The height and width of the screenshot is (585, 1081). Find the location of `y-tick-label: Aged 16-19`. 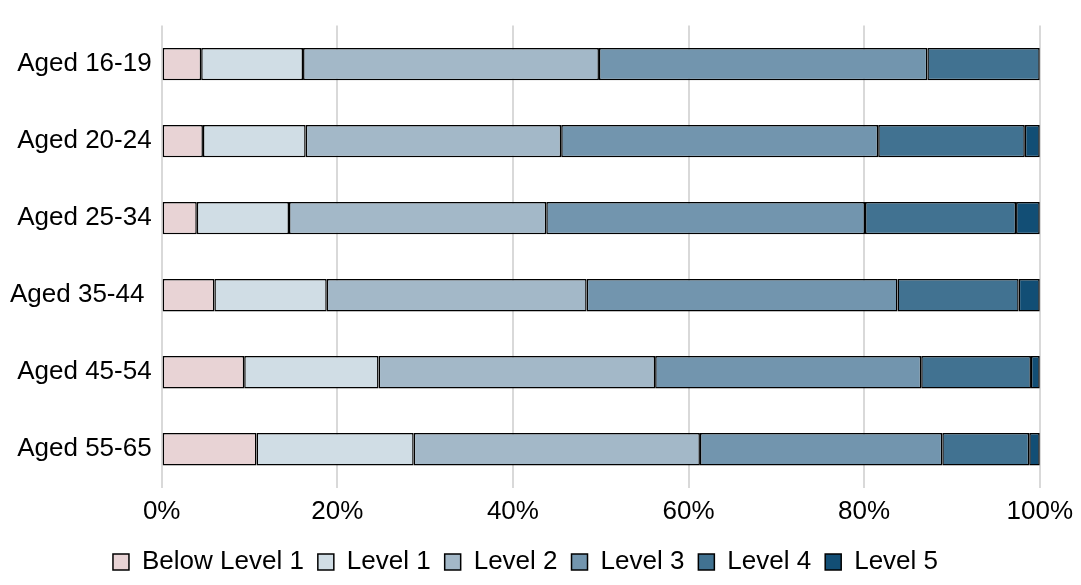

y-tick-label: Aged 16-19 is located at coordinates (84, 62).